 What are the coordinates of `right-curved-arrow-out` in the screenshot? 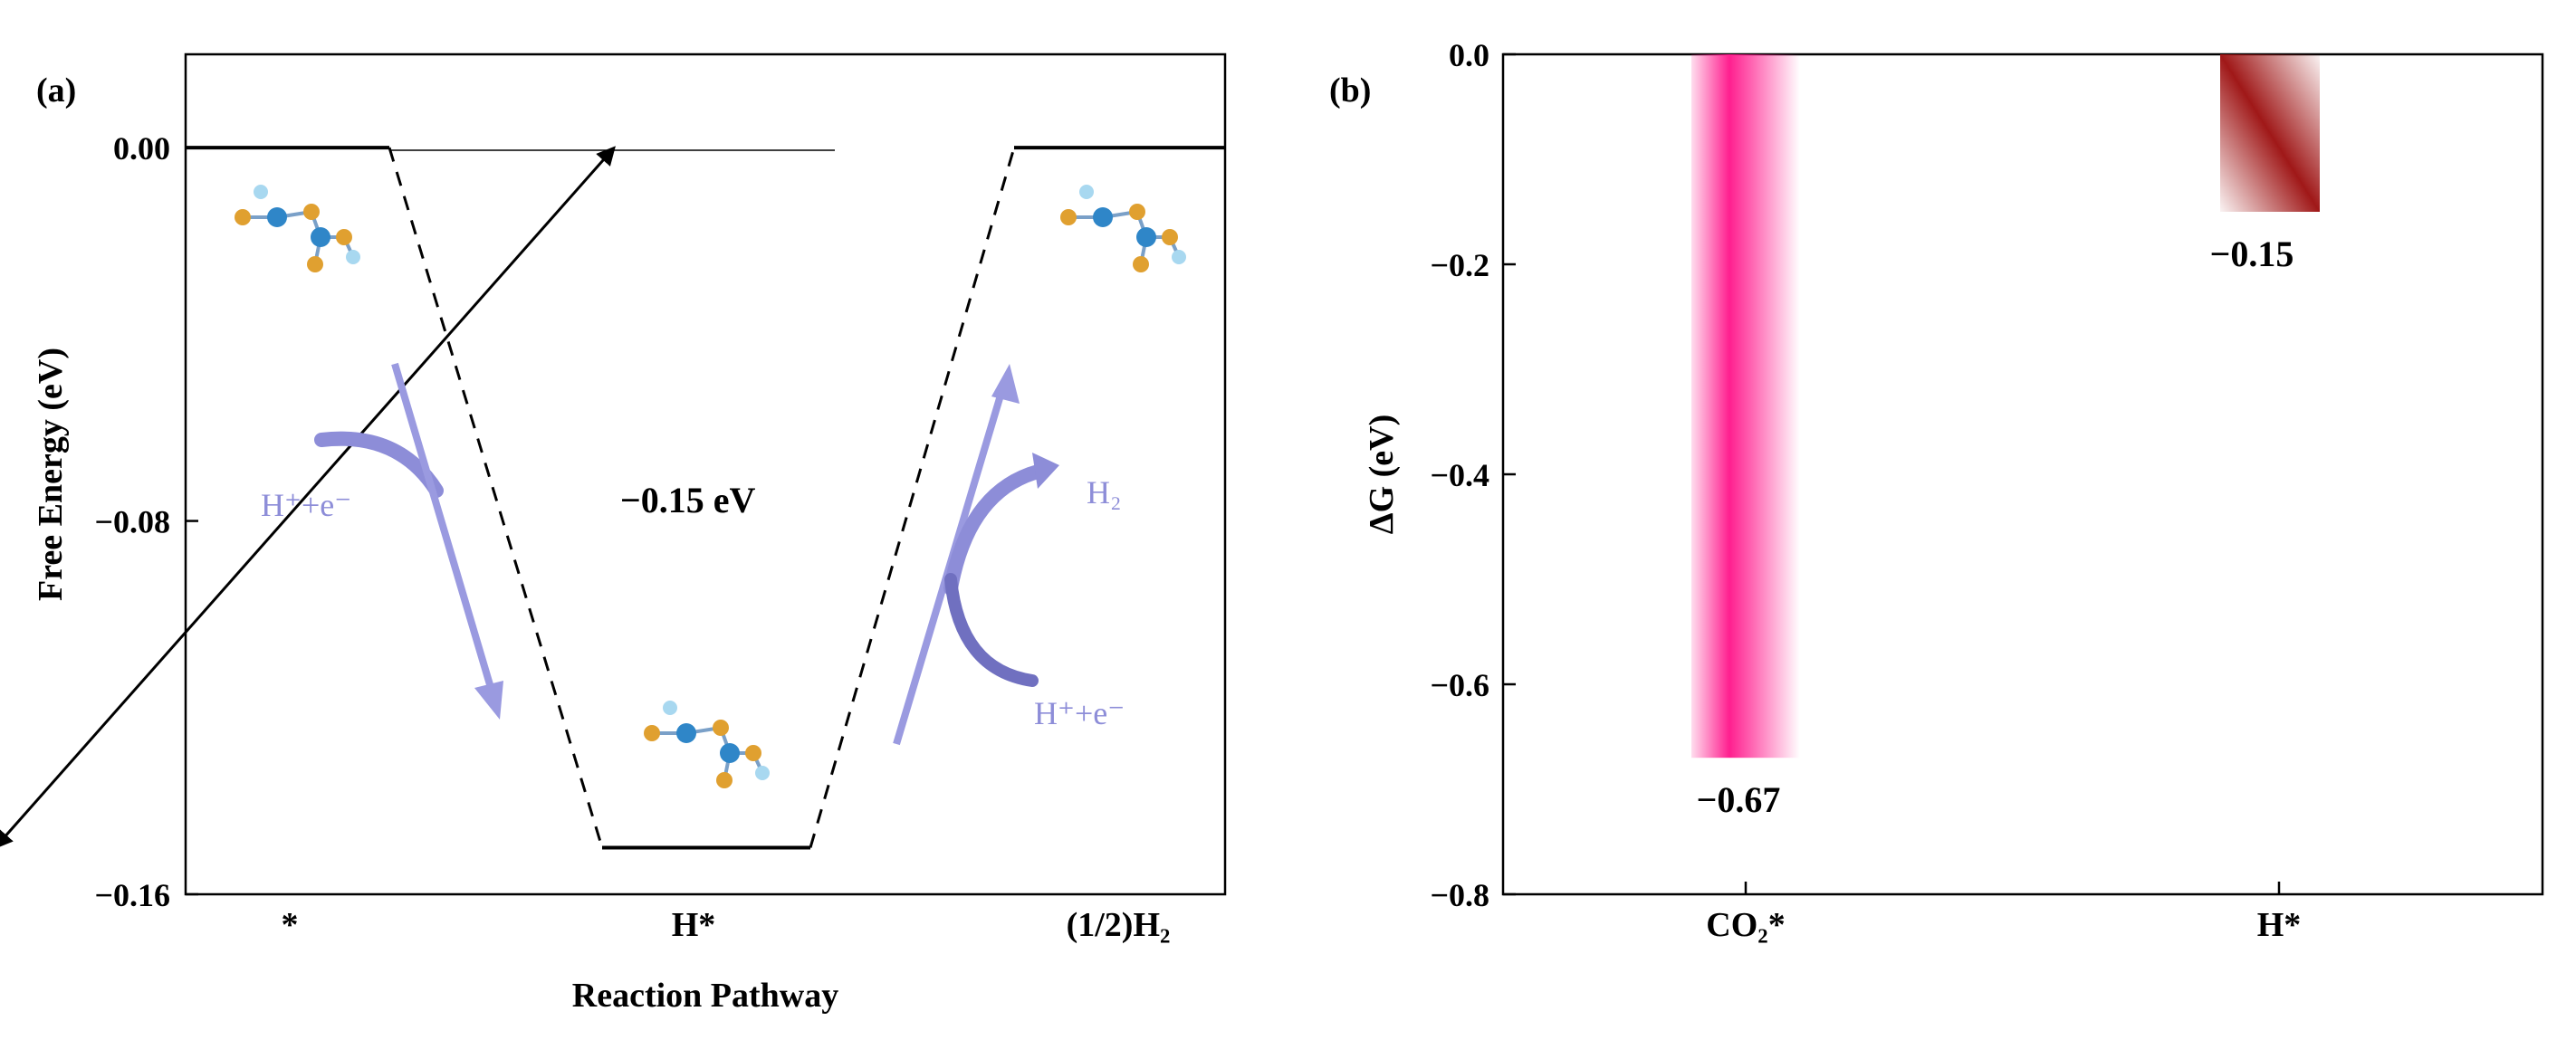 It's located at (996, 530).